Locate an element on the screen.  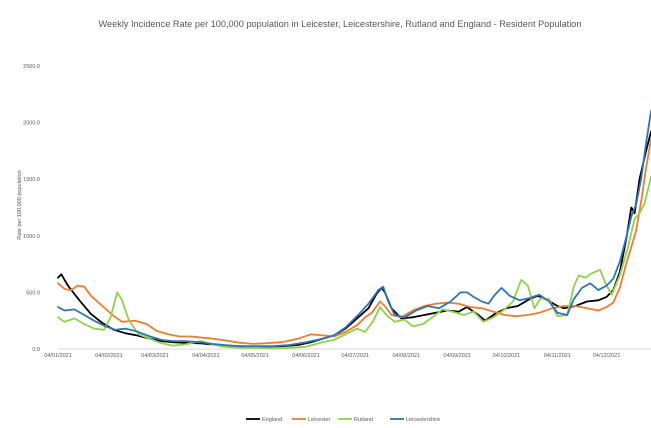
legend-label: Rutland is located at coordinates (363, 420).